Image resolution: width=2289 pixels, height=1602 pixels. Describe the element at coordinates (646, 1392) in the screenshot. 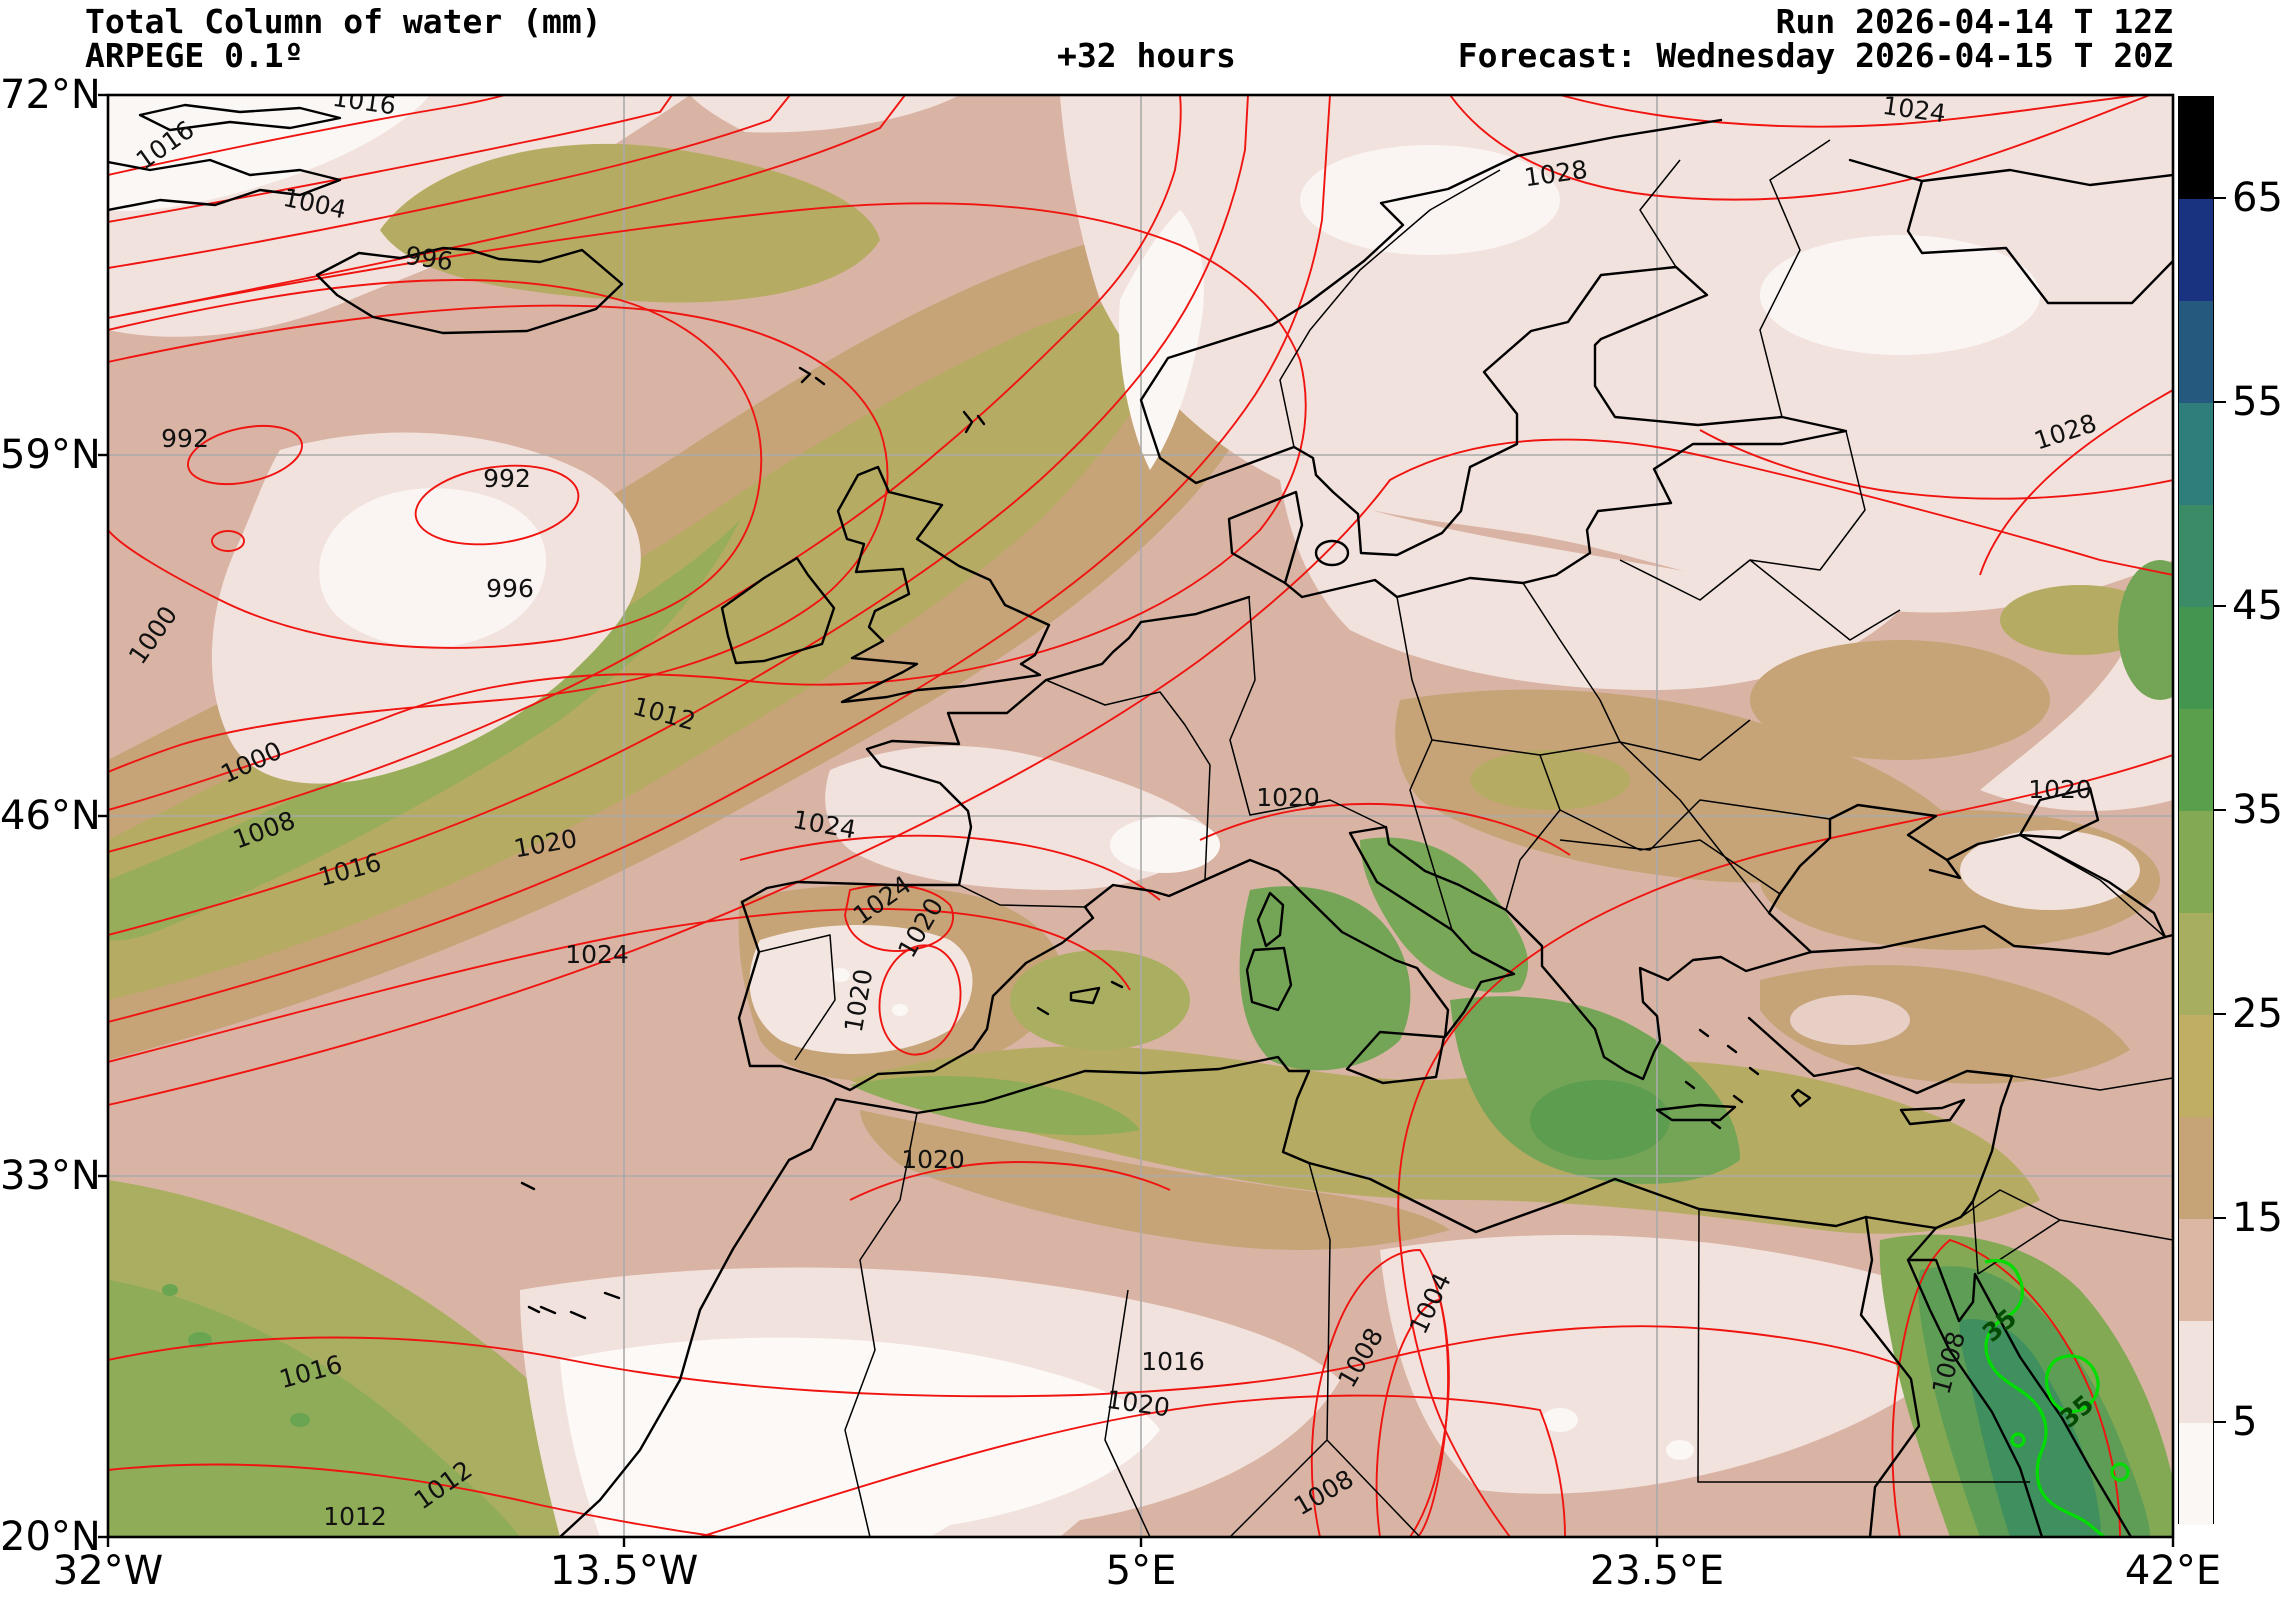

I see `west-africa-coast` at that location.